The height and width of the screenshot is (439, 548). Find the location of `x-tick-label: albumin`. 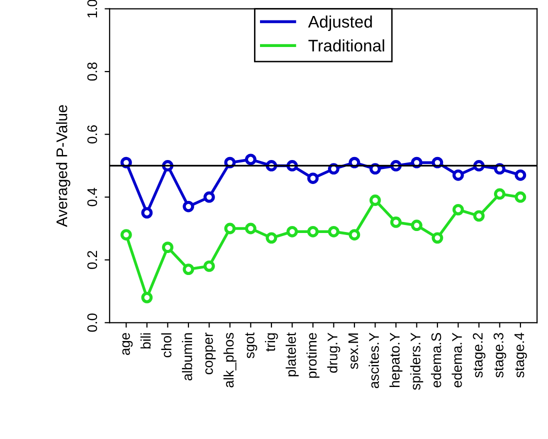

x-tick-label: albumin is located at coordinates (187, 356).